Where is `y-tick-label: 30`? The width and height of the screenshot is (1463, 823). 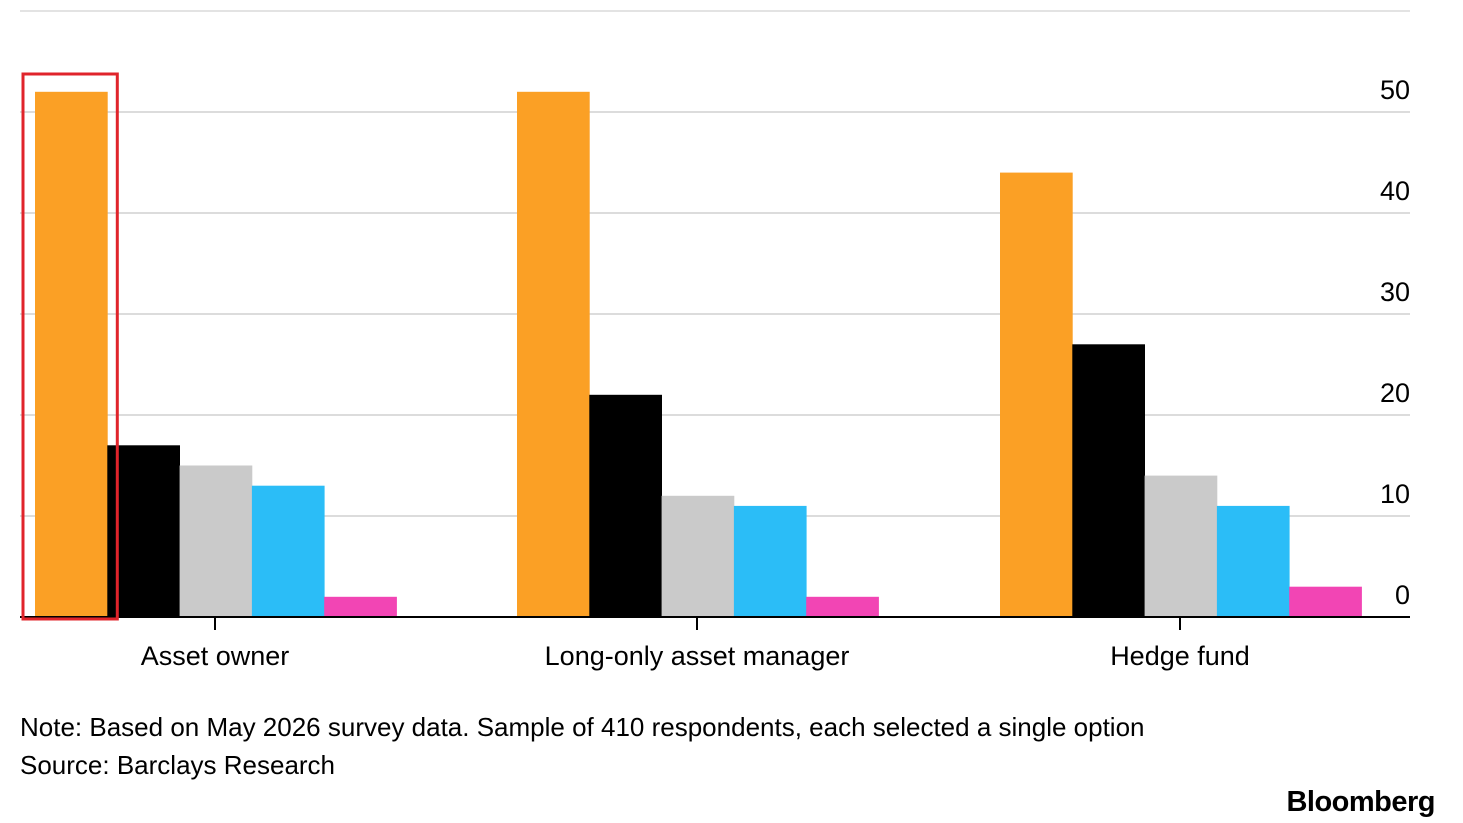 y-tick-label: 30 is located at coordinates (1395, 292).